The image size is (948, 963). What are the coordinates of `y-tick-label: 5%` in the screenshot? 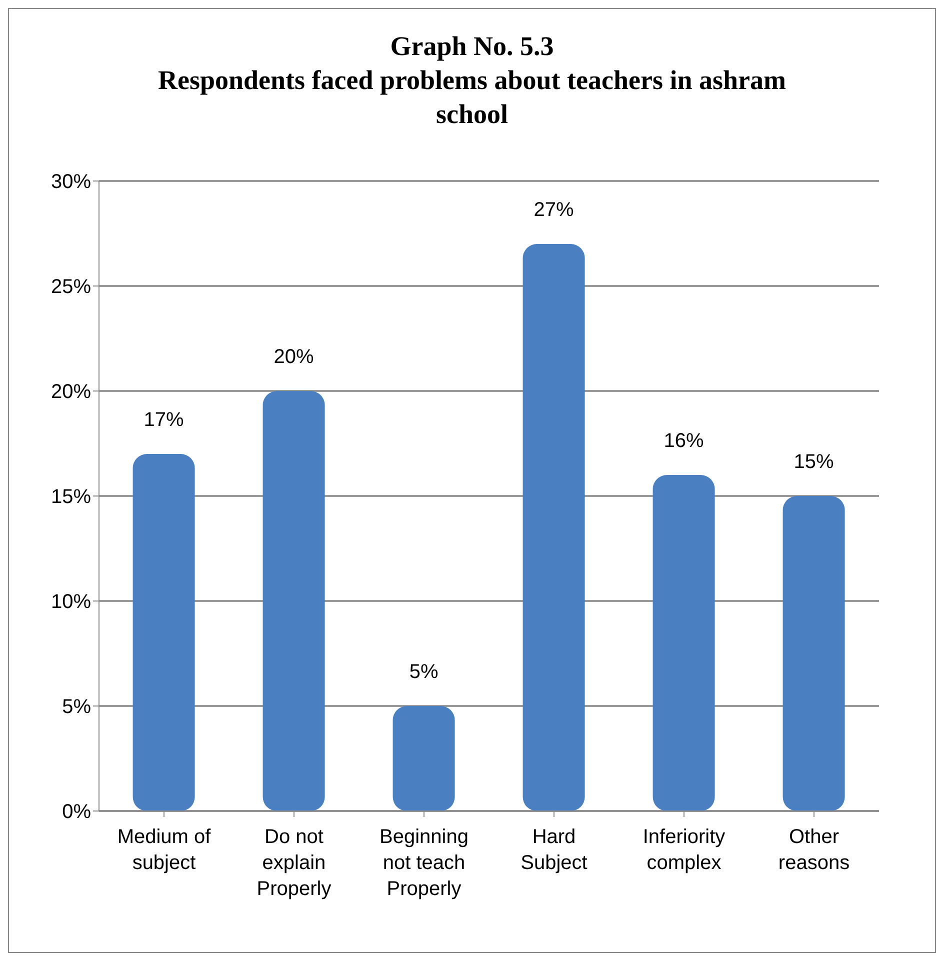 It's located at (77, 707).